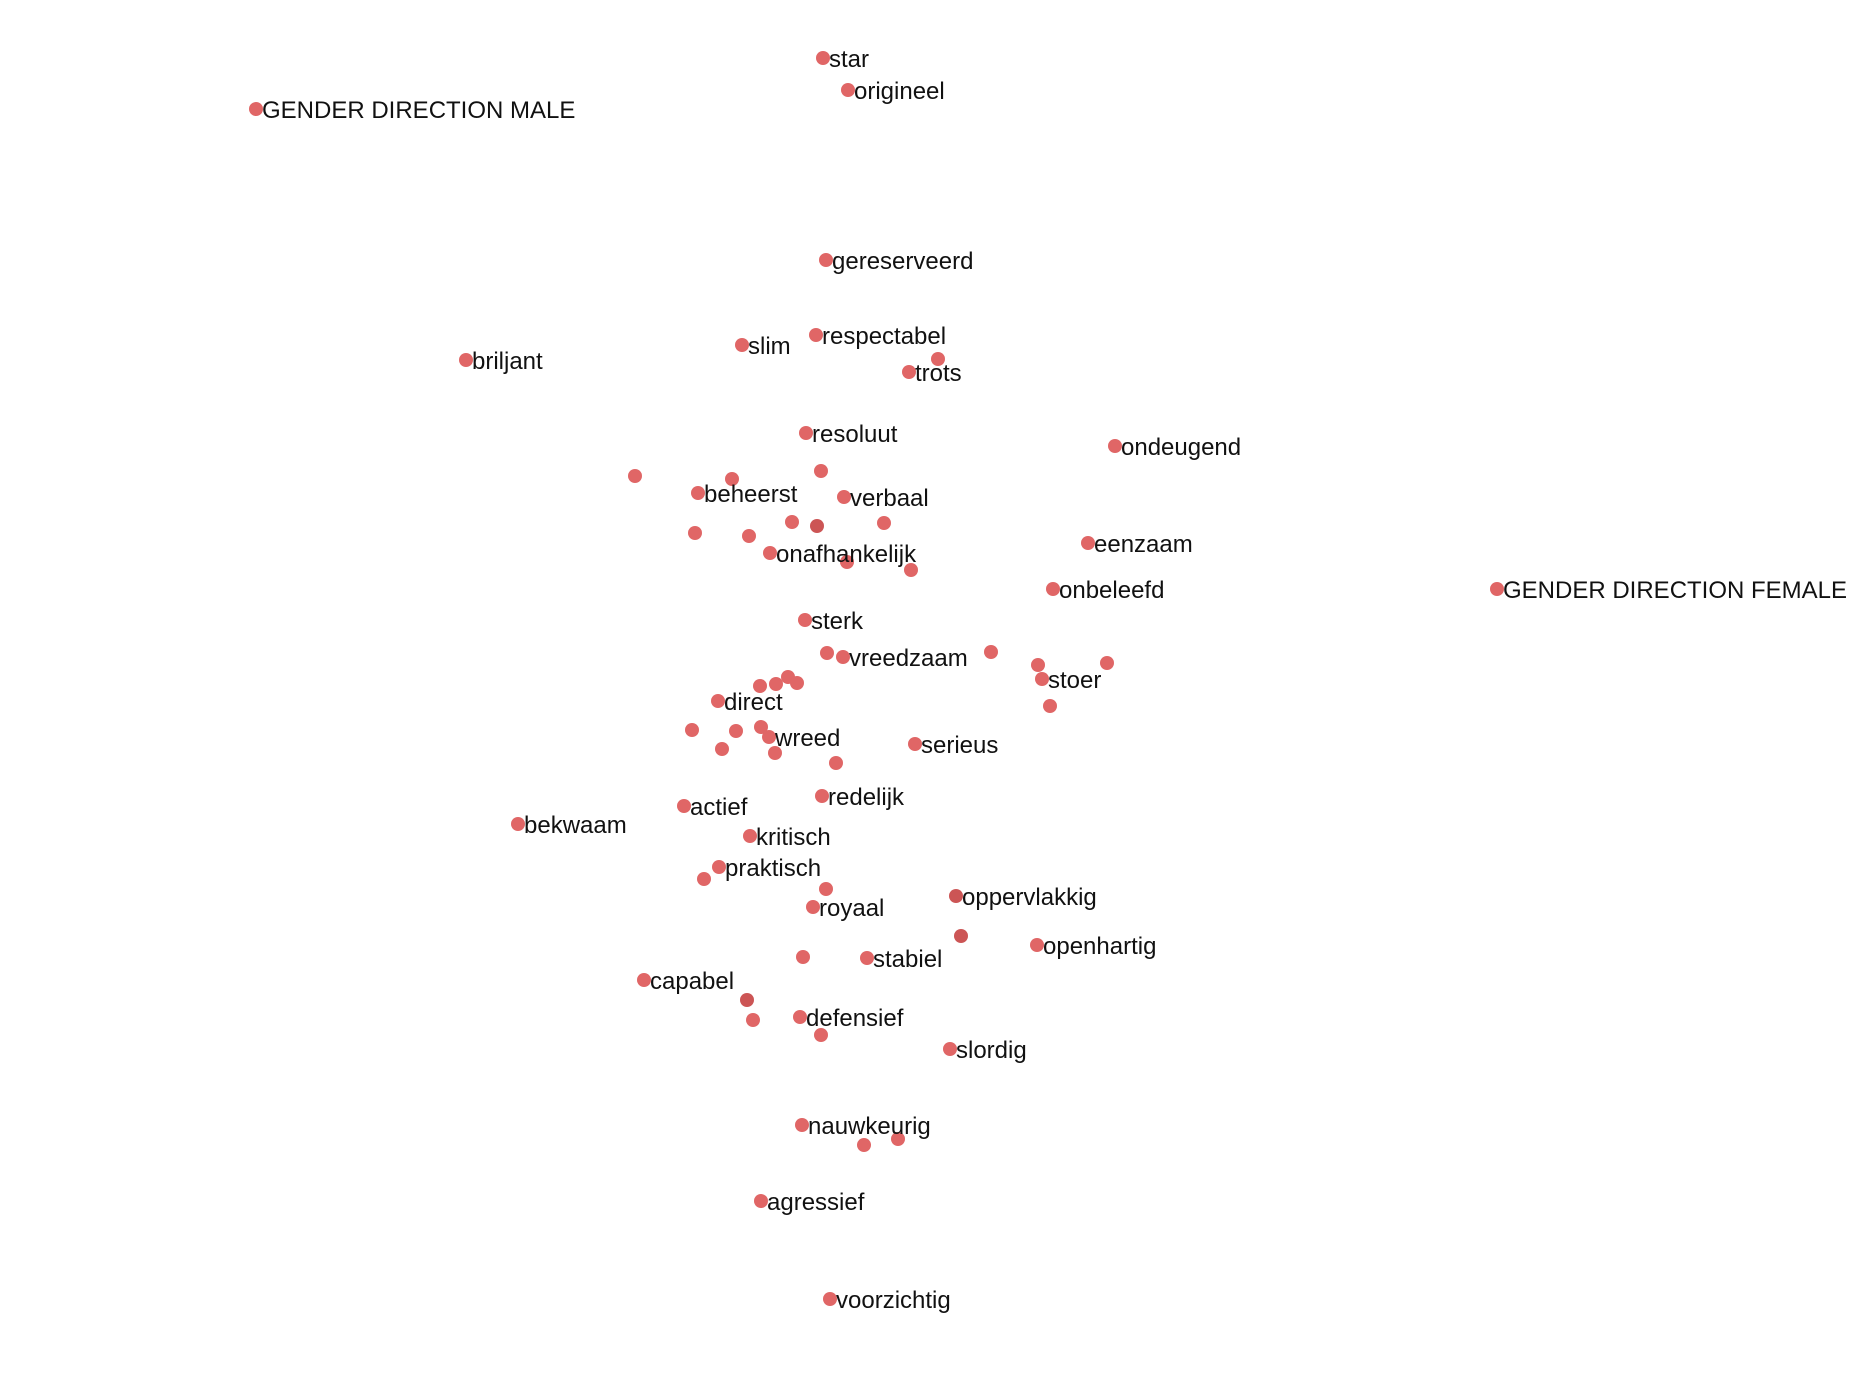  Describe the element at coordinates (889, 498) in the screenshot. I see `data-point-label: verbaal` at that location.